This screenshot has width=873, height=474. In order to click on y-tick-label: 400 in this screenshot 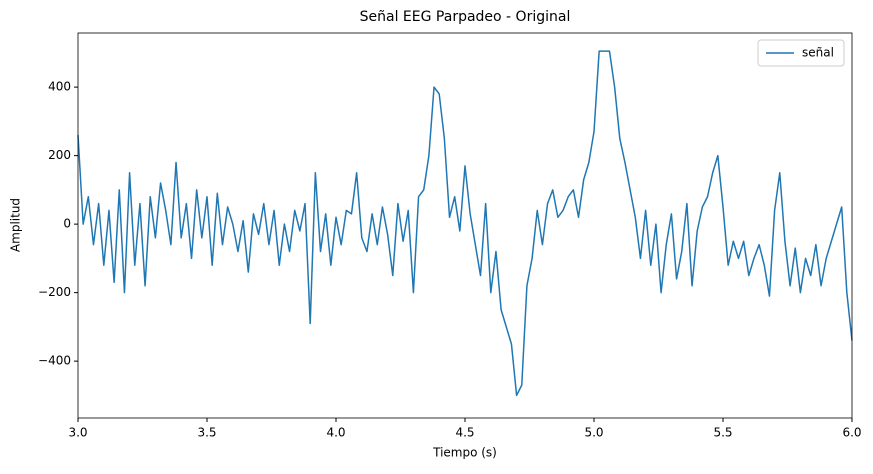, I will do `click(59, 87)`.